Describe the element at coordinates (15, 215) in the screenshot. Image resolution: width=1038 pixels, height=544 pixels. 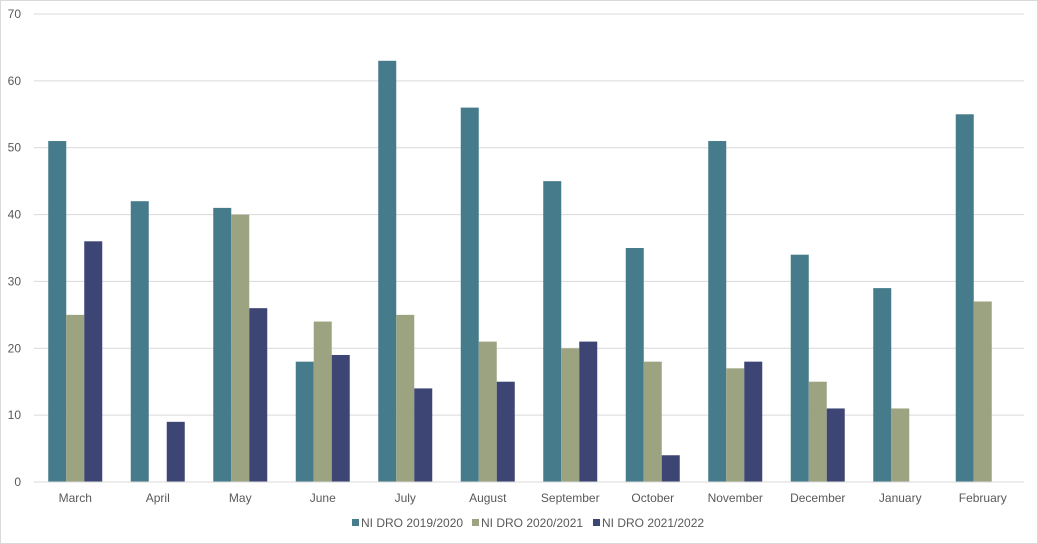
I see `y-tick-label: 40` at that location.